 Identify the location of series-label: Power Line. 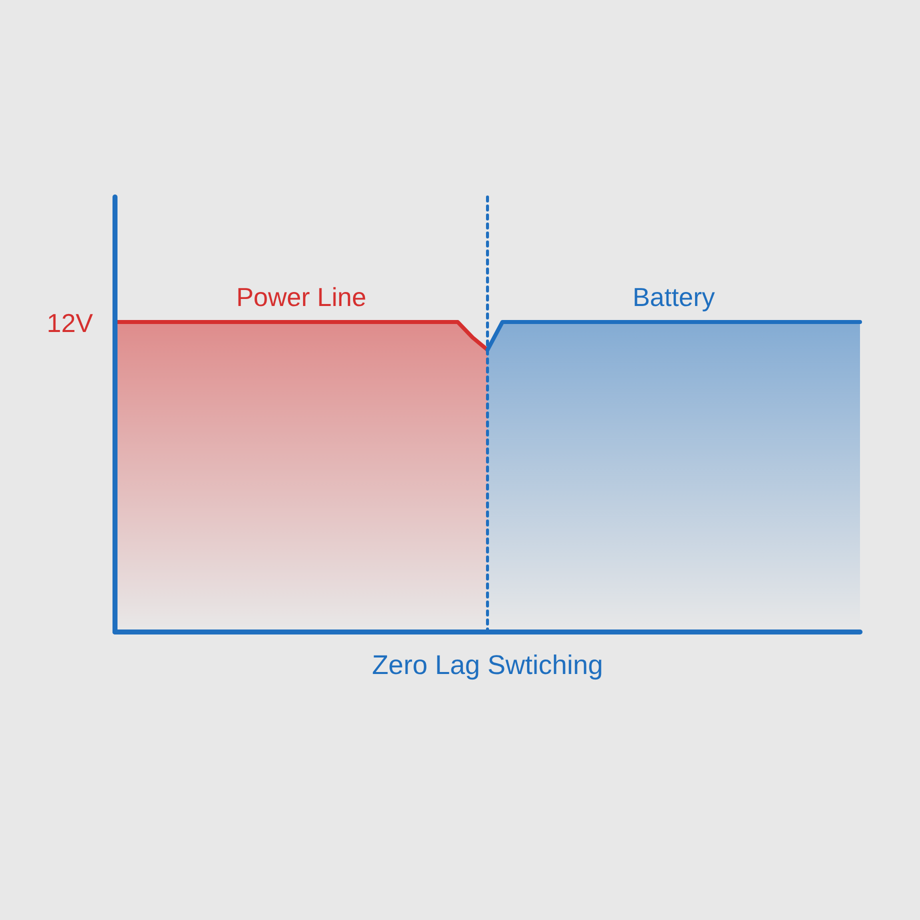
(301, 297).